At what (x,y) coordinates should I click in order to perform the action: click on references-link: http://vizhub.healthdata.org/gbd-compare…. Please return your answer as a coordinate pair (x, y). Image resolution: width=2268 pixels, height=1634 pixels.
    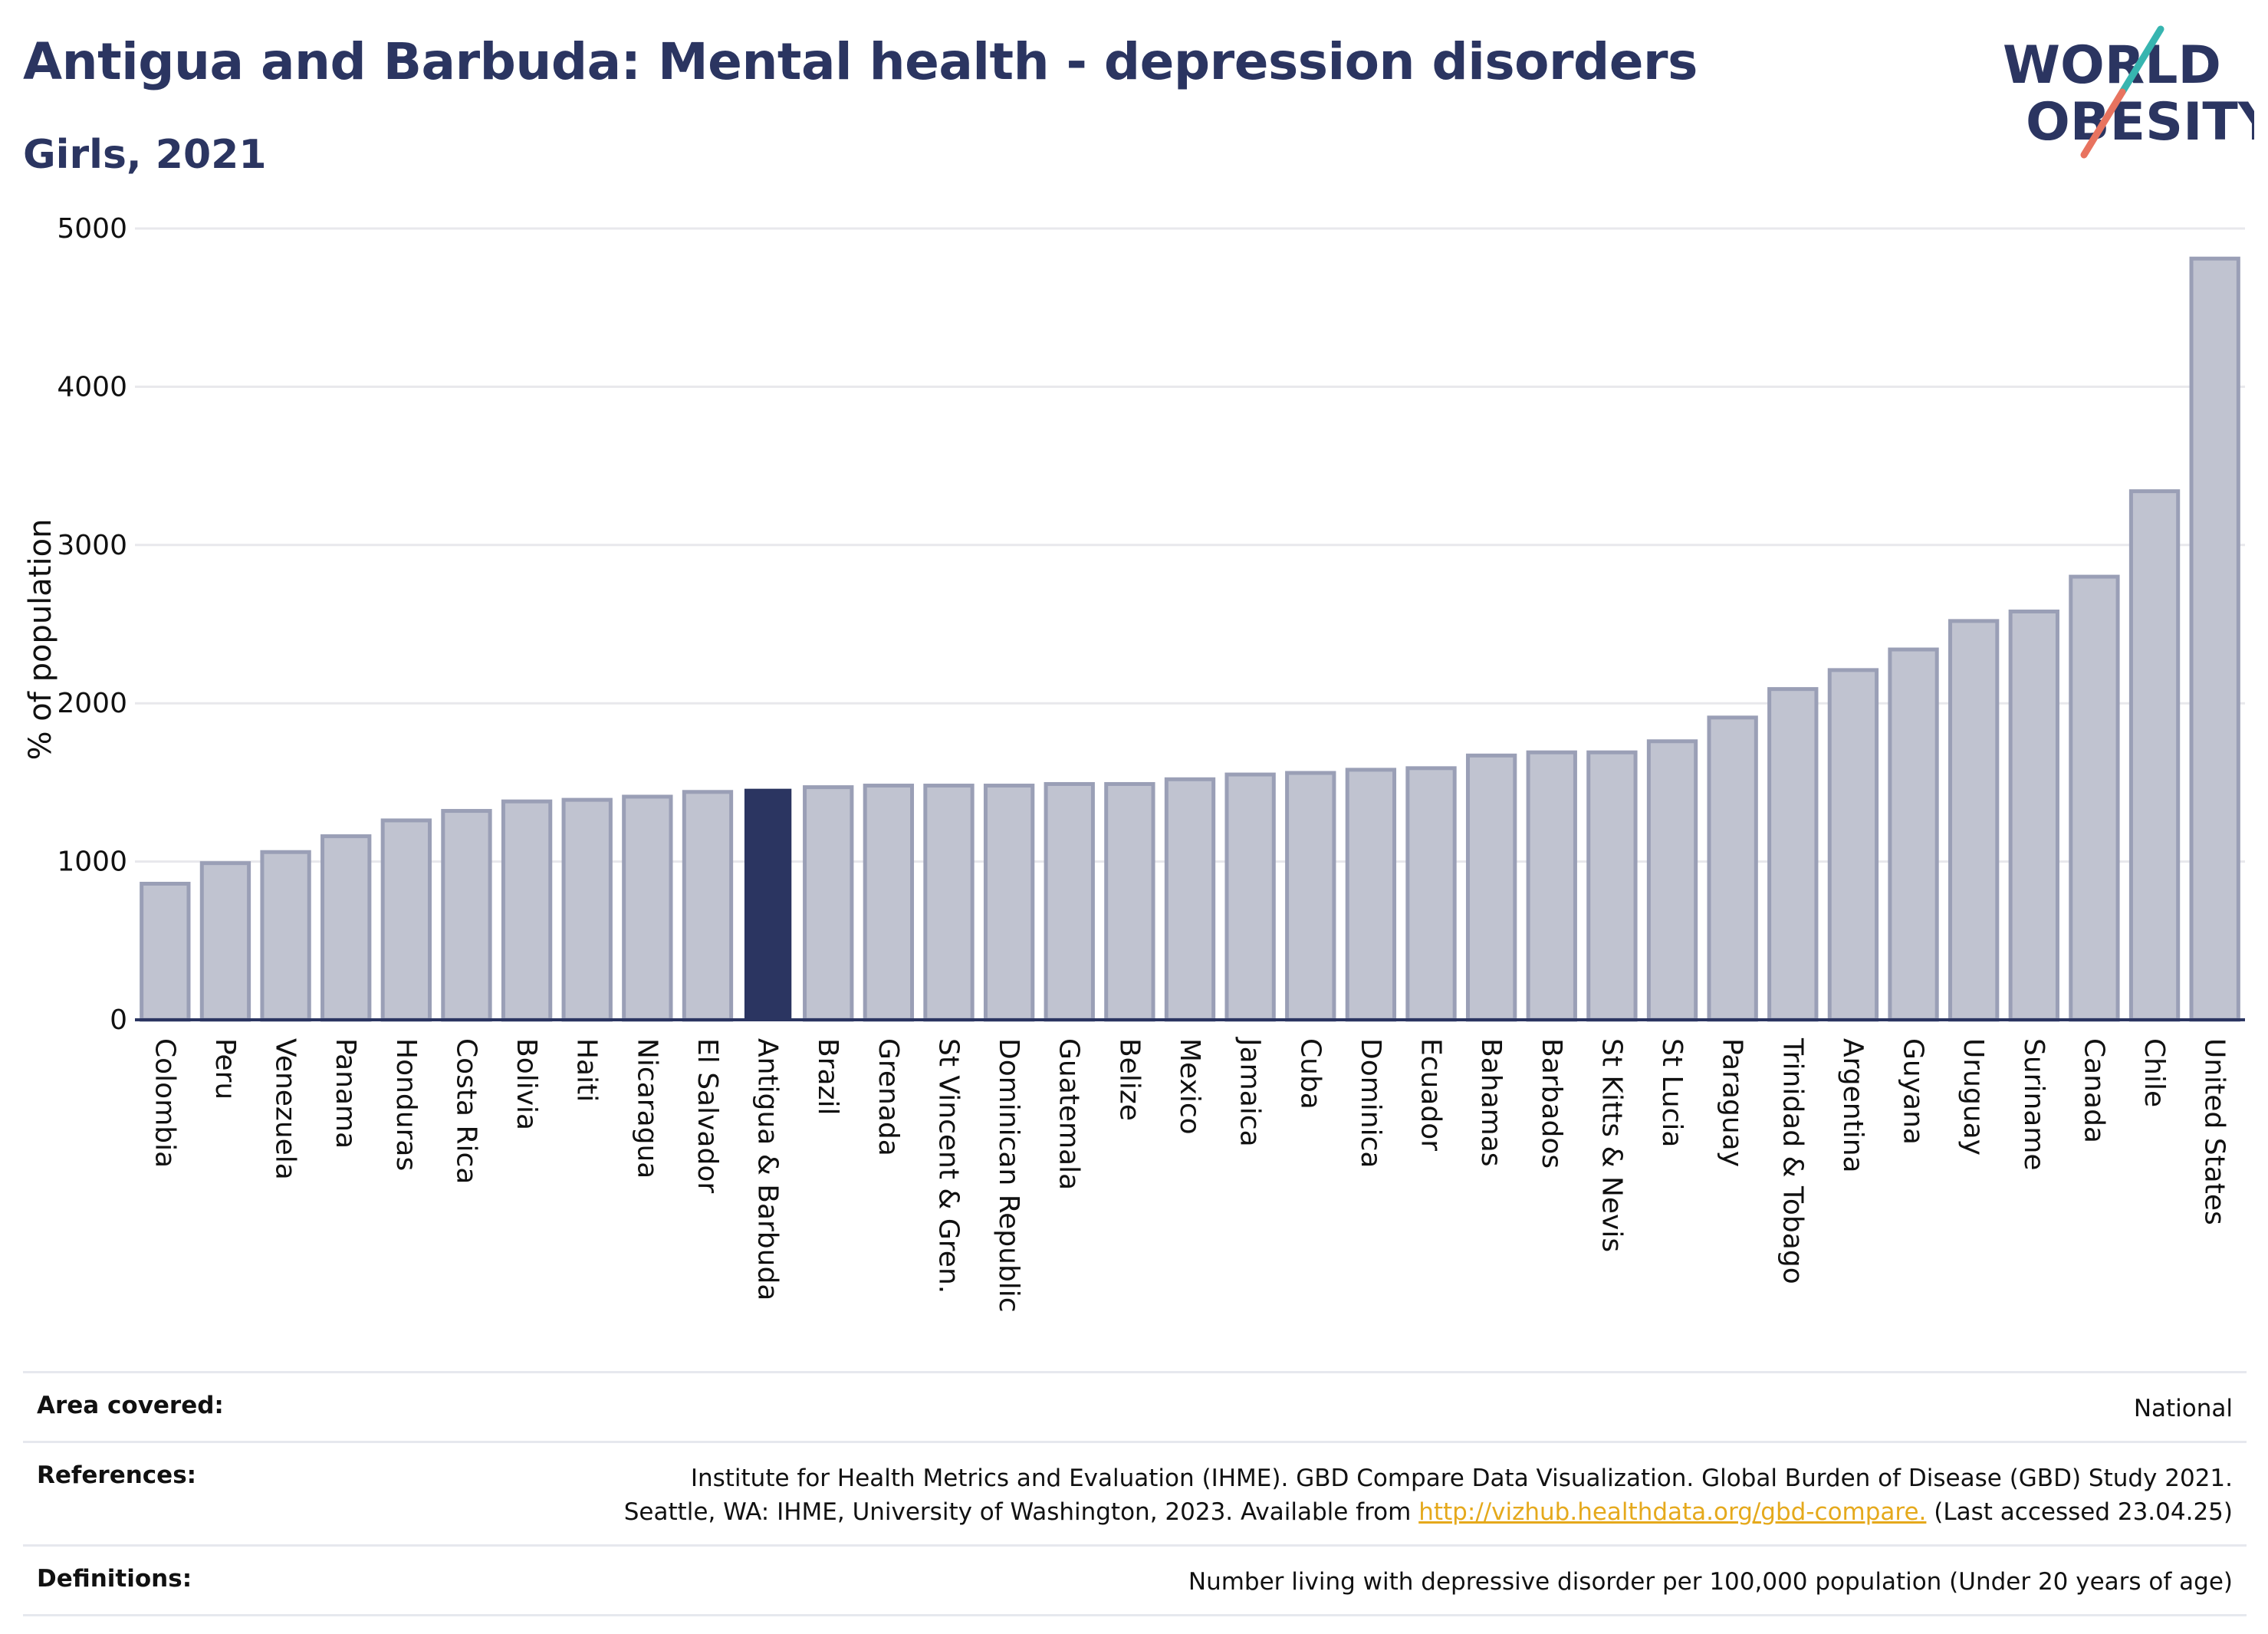
    Looking at the image, I should click on (1672, 1512).